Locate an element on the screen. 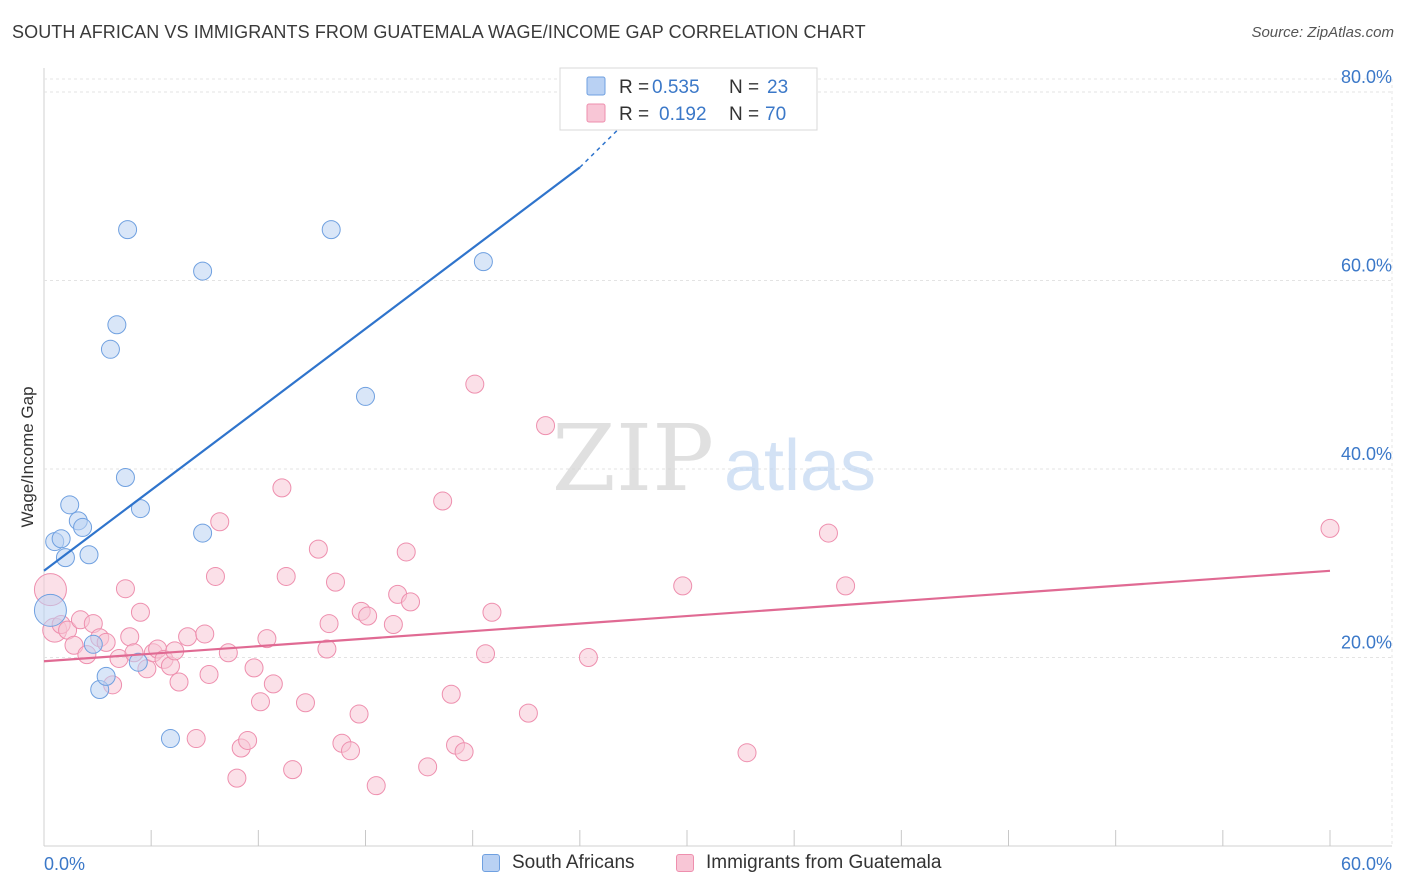 Image resolution: width=1406 pixels, height=892 pixels. series-legend: South Africans Immigrants from Guatemala is located at coordinates (703, 865).